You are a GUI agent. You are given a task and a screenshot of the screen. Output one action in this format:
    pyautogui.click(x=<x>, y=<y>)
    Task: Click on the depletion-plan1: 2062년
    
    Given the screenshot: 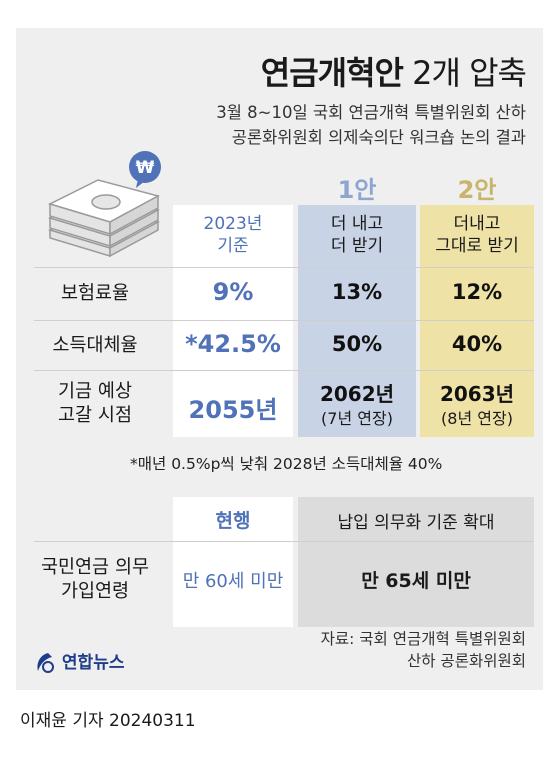 What is the action you would take?
    pyautogui.click(x=357, y=394)
    